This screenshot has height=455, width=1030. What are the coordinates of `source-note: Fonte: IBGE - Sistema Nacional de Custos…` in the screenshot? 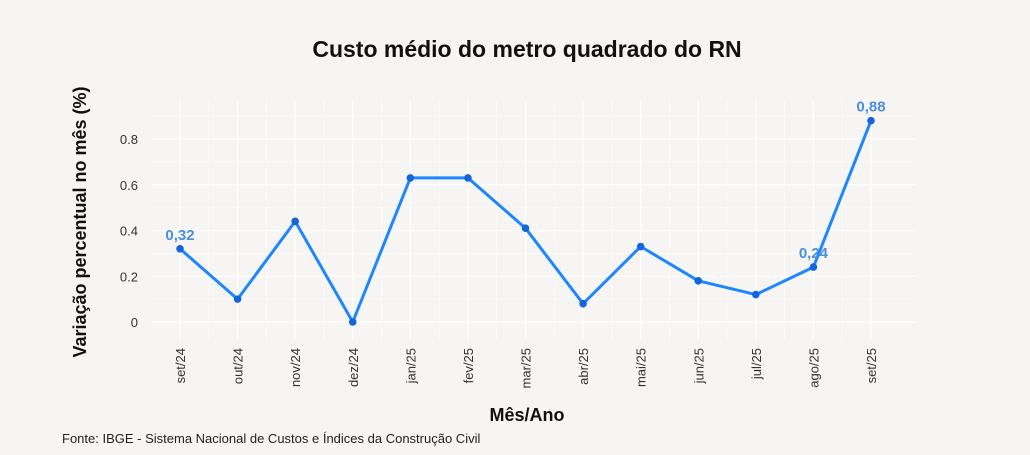 It's located at (271, 438).